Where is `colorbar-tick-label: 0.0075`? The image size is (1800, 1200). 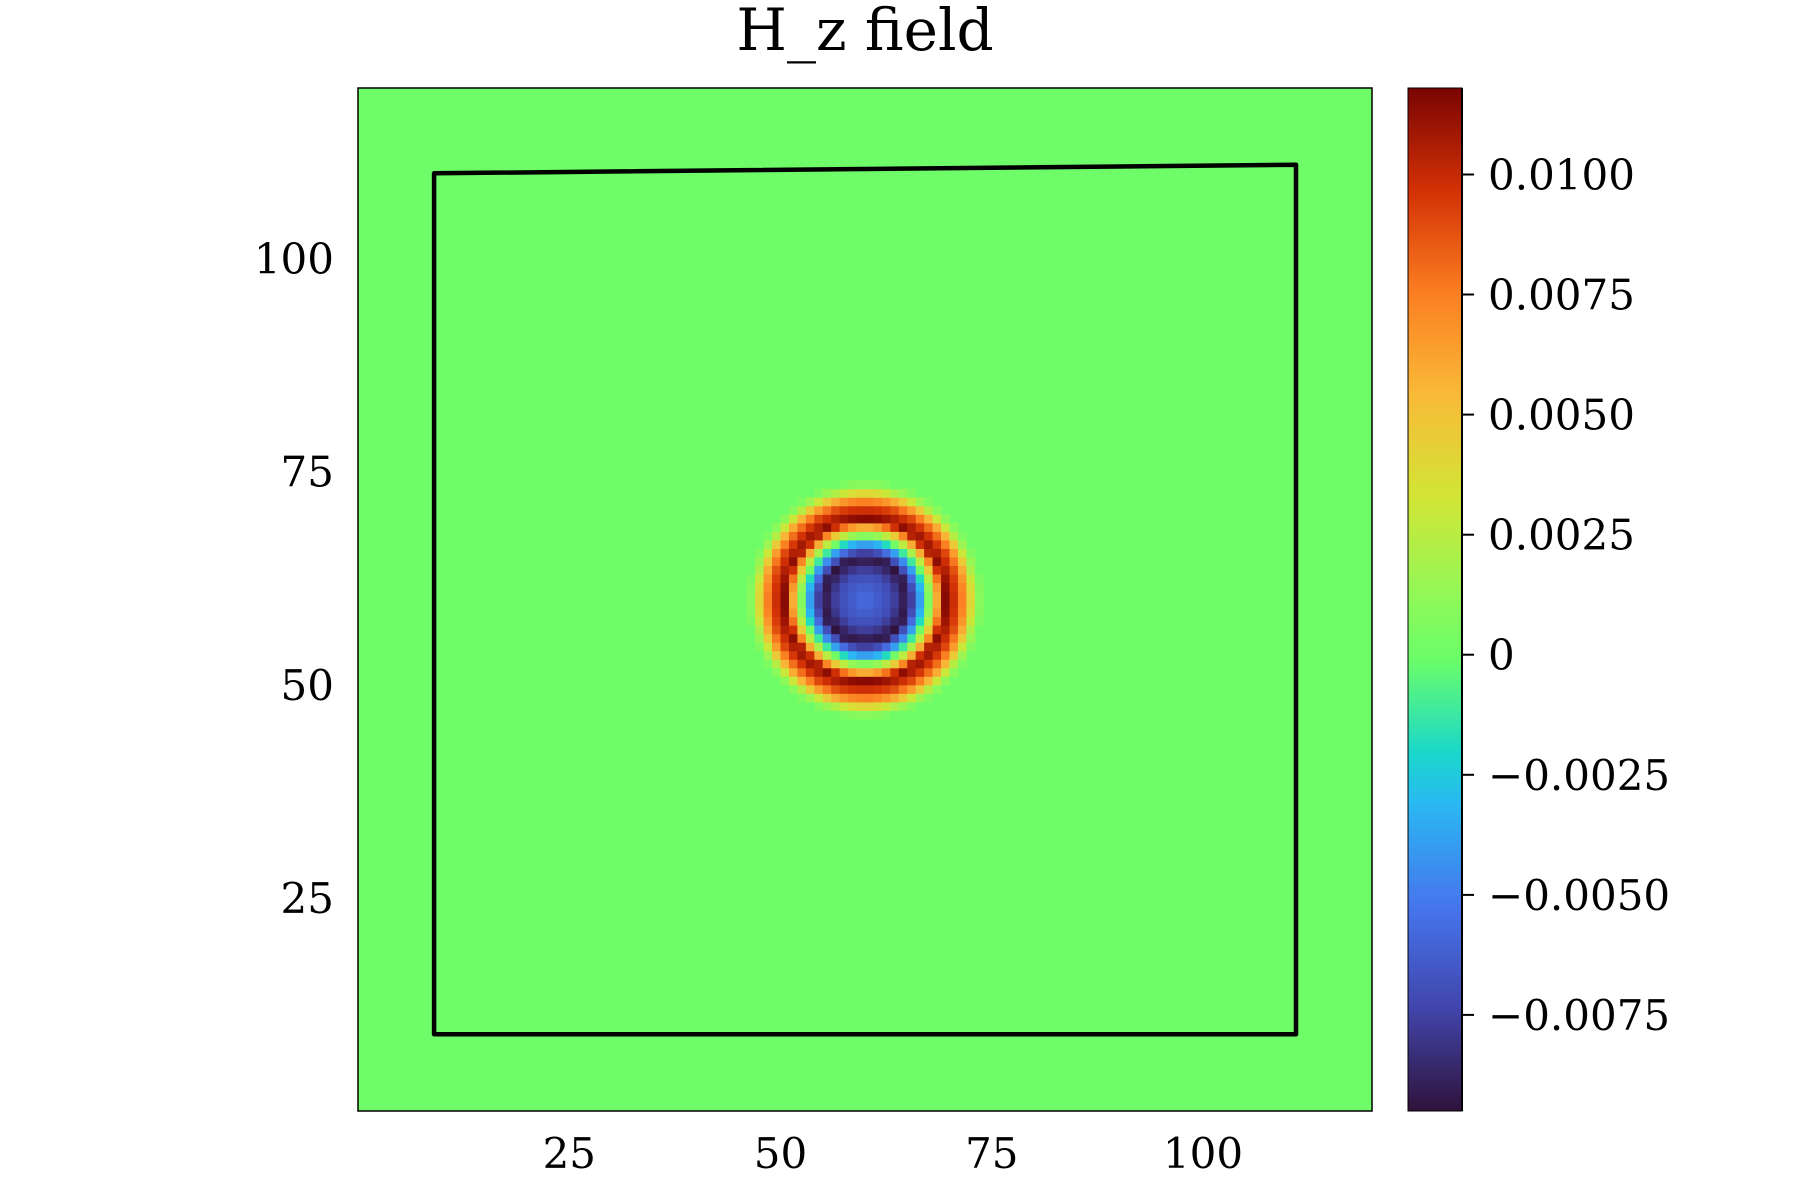 colorbar-tick-label: 0.0075 is located at coordinates (1561, 295).